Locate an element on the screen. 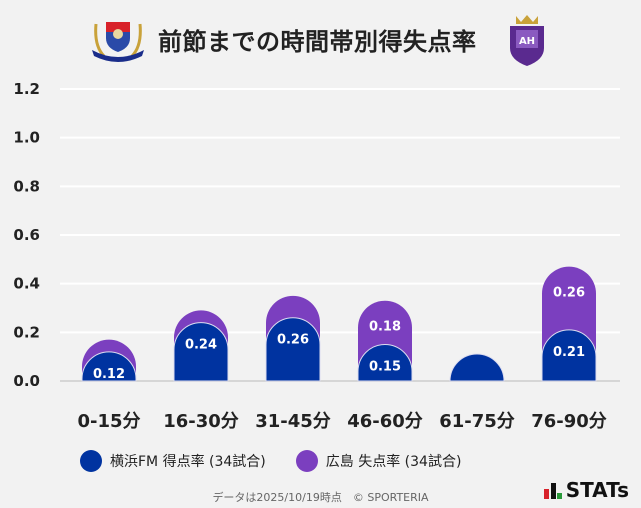 The height and width of the screenshot is (508, 641). legend-label-away: 広島 失点率 (34試合) is located at coordinates (393, 462).